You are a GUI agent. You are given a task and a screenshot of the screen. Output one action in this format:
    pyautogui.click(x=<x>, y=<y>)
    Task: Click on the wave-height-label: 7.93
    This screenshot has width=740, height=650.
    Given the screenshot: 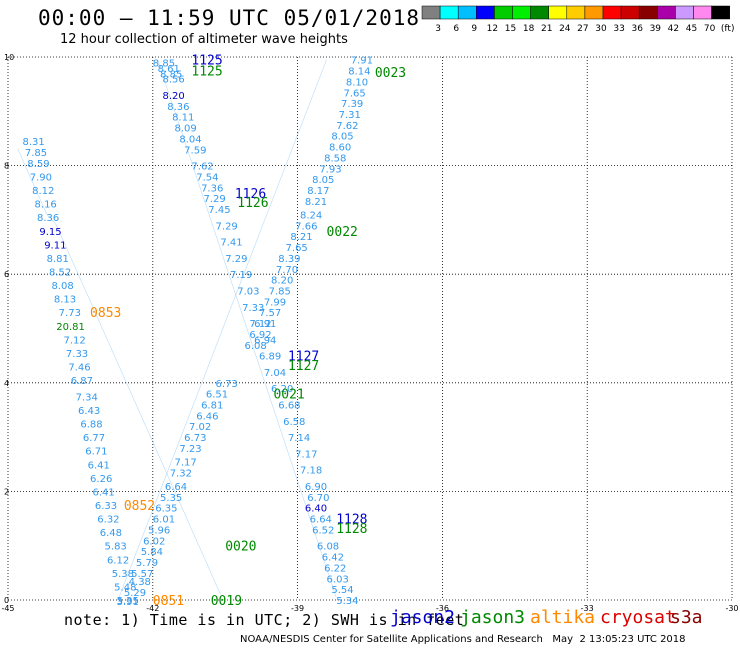 What is the action you would take?
    pyautogui.click(x=330, y=169)
    